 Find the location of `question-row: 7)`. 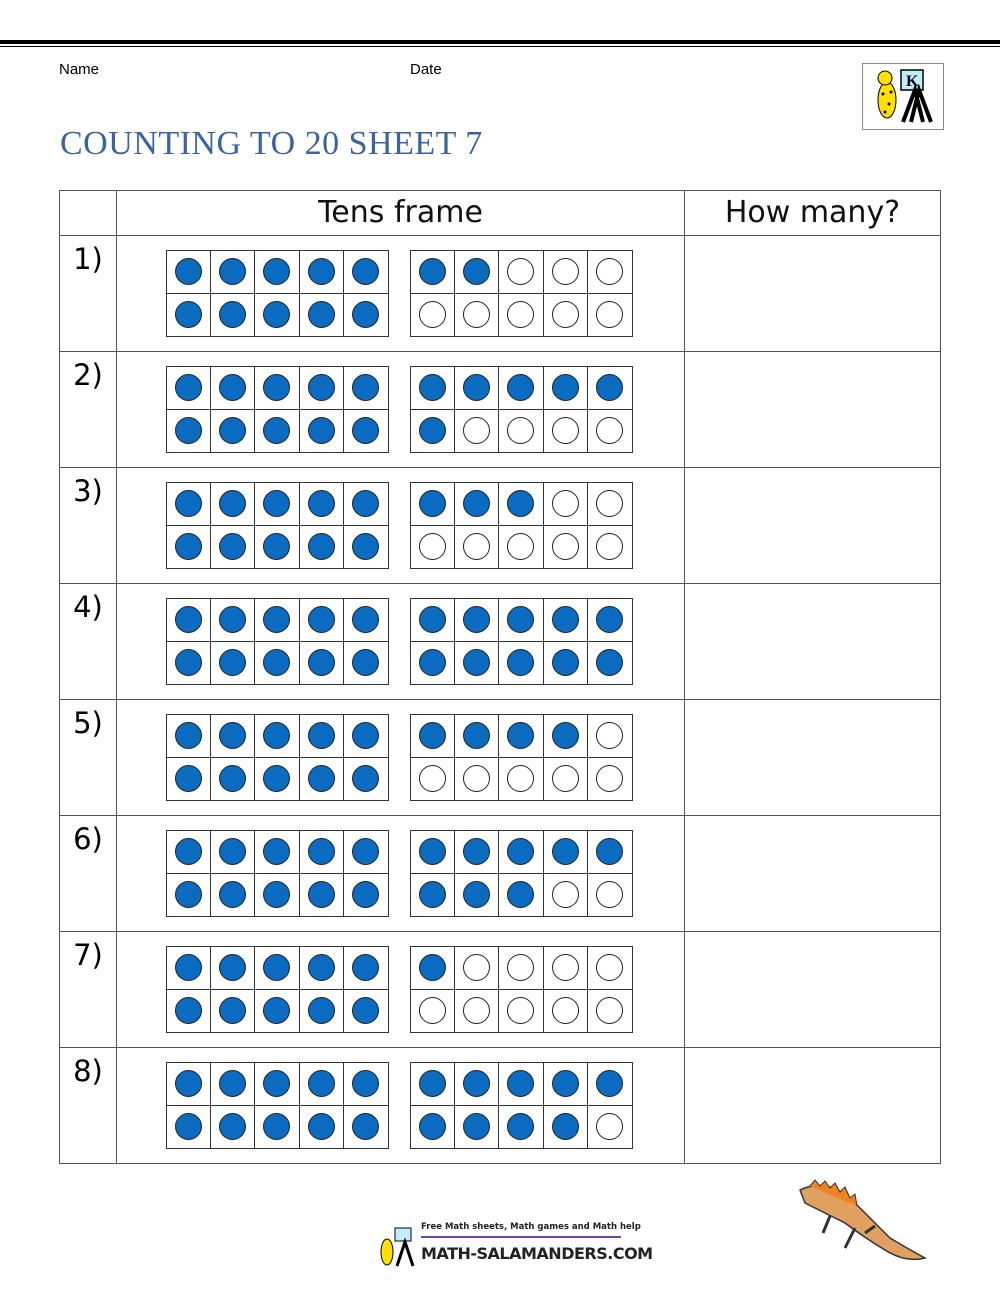

question-row: 7) is located at coordinates (500, 989).